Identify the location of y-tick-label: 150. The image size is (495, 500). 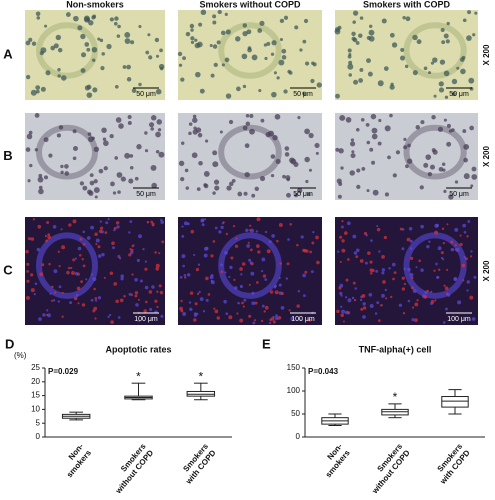
(294, 367).